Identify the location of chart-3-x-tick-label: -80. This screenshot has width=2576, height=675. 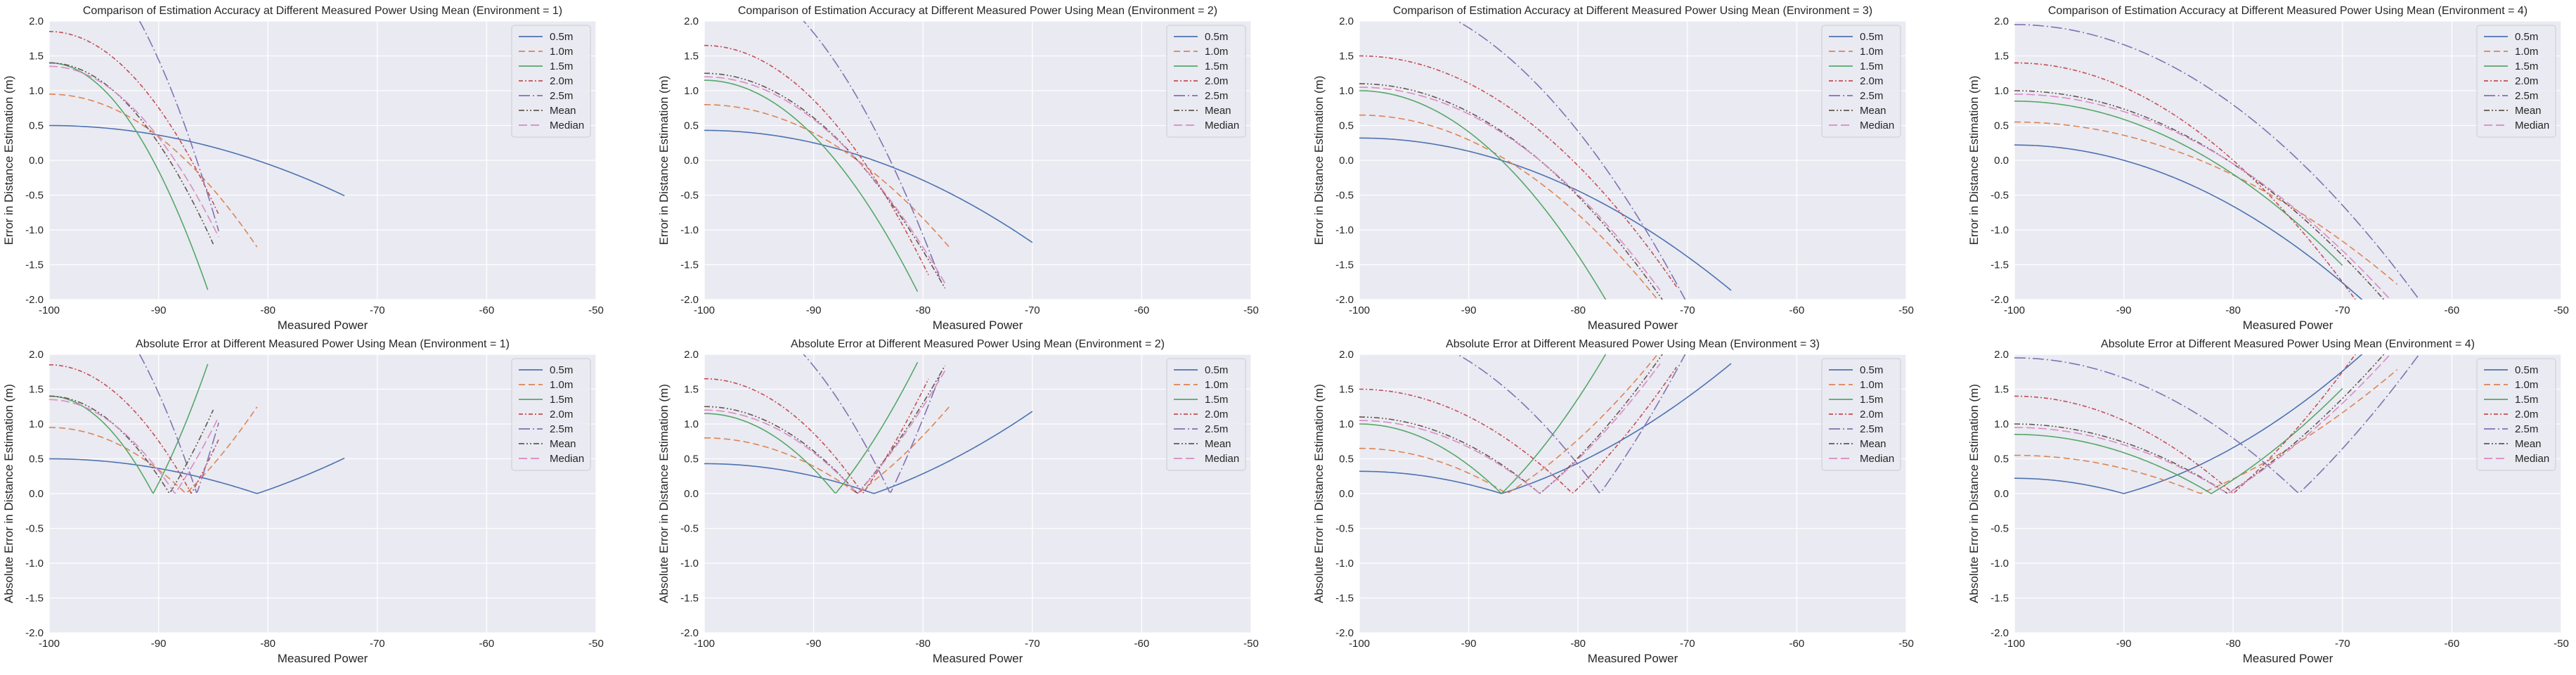
(1578, 310).